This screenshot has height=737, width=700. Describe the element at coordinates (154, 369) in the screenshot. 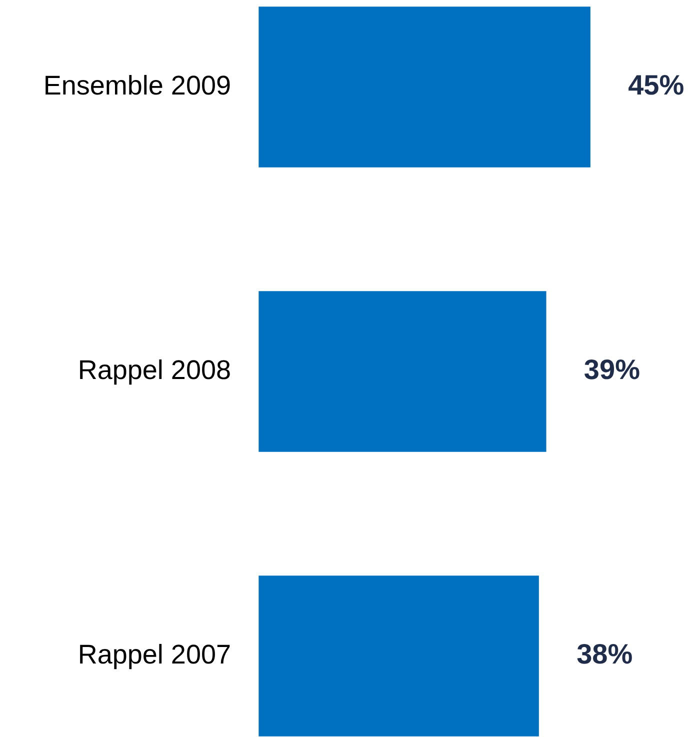

I see `y-tick-label: Rappel 2008` at that location.